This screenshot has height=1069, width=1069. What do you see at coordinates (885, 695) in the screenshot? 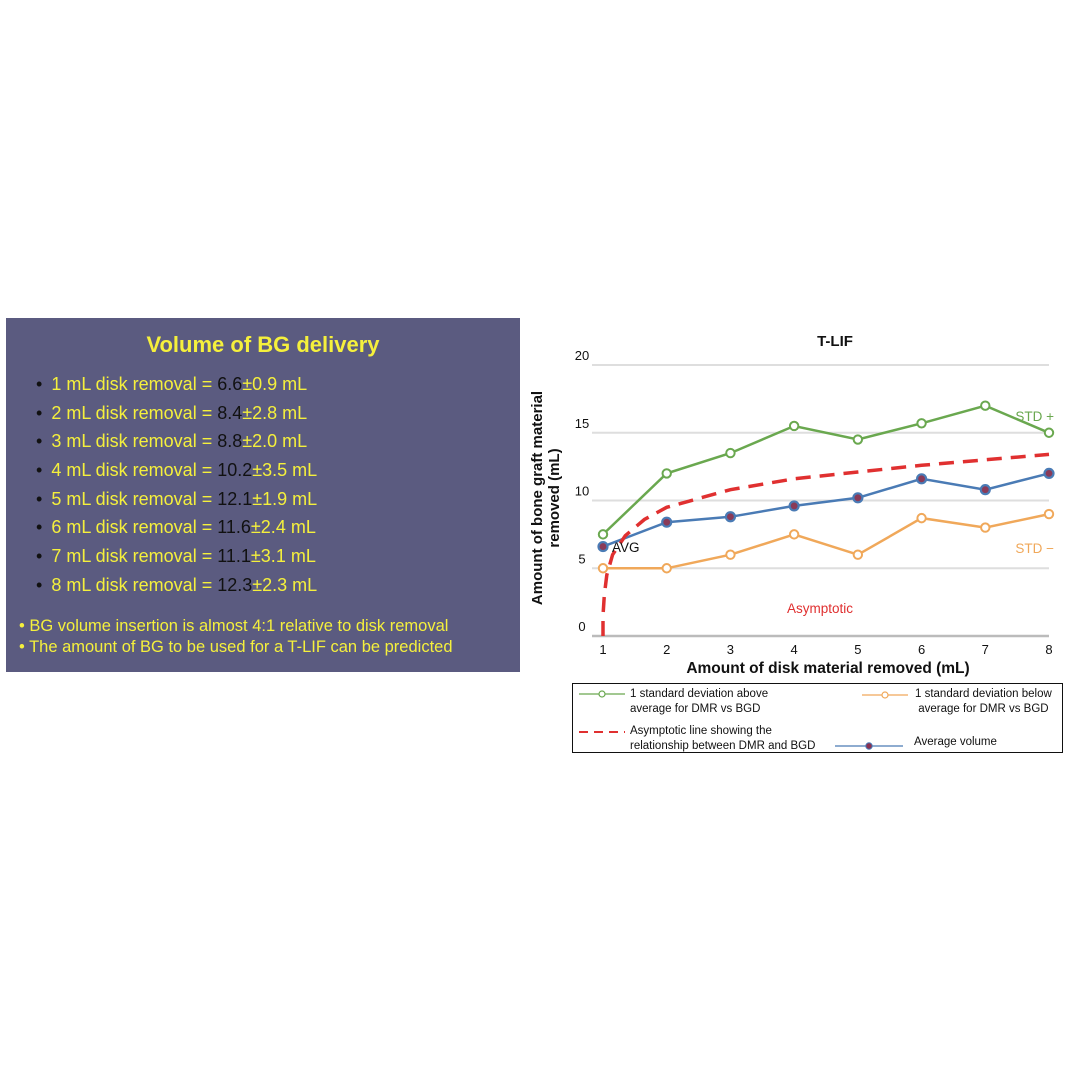
I see `legend-std-minus-swatch` at bounding box center [885, 695].